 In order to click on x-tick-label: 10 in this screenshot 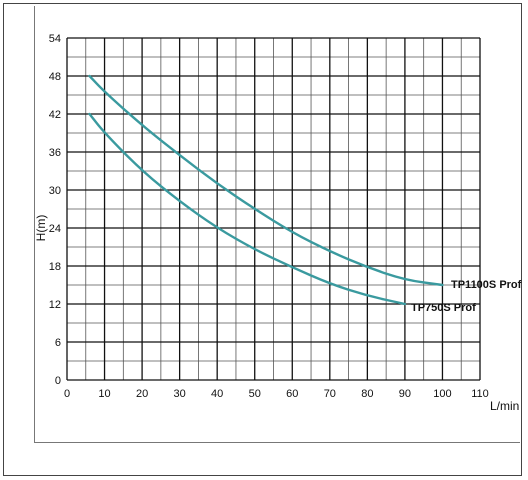, I will do `click(104, 394)`.